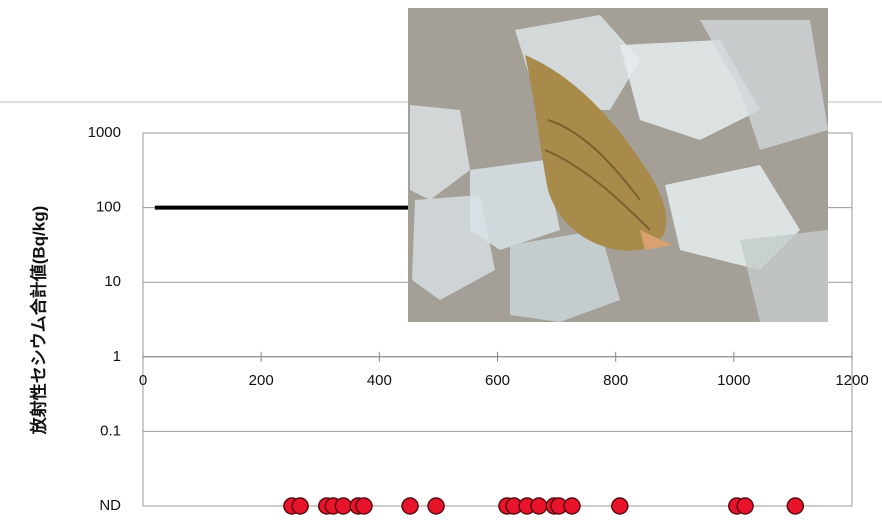  Describe the element at coordinates (733, 380) in the screenshot. I see `x-tick-label: 1000` at that location.